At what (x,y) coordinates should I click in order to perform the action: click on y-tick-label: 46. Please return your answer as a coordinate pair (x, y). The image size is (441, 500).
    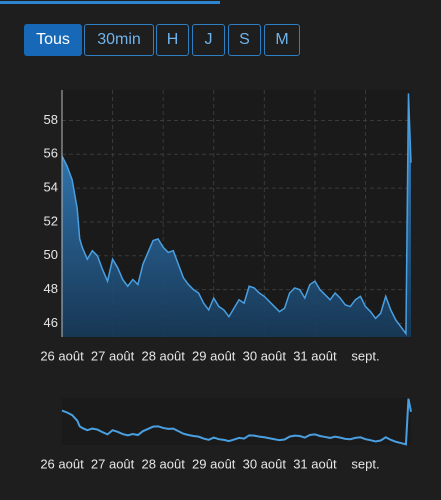
    Looking at the image, I should click on (51, 322).